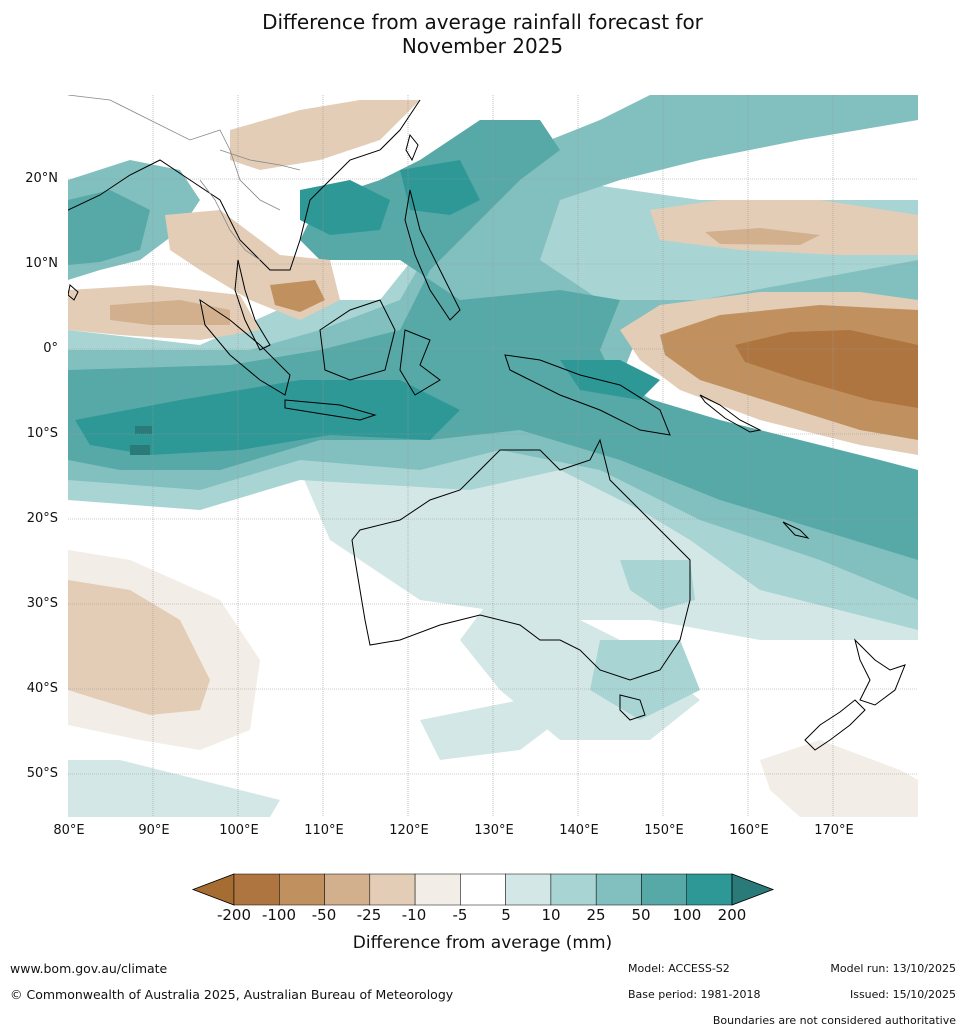 Image resolution: width=965 pixels, height=1035 pixels. I want to click on anomaly-region-png-core, so click(480, 290).